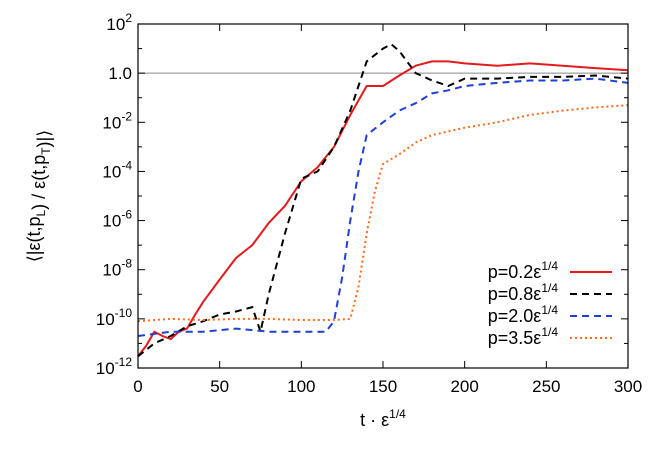  What do you see at coordinates (117, 219) in the screenshot?
I see `y-tick-label: 10⁻⁶` at bounding box center [117, 219].